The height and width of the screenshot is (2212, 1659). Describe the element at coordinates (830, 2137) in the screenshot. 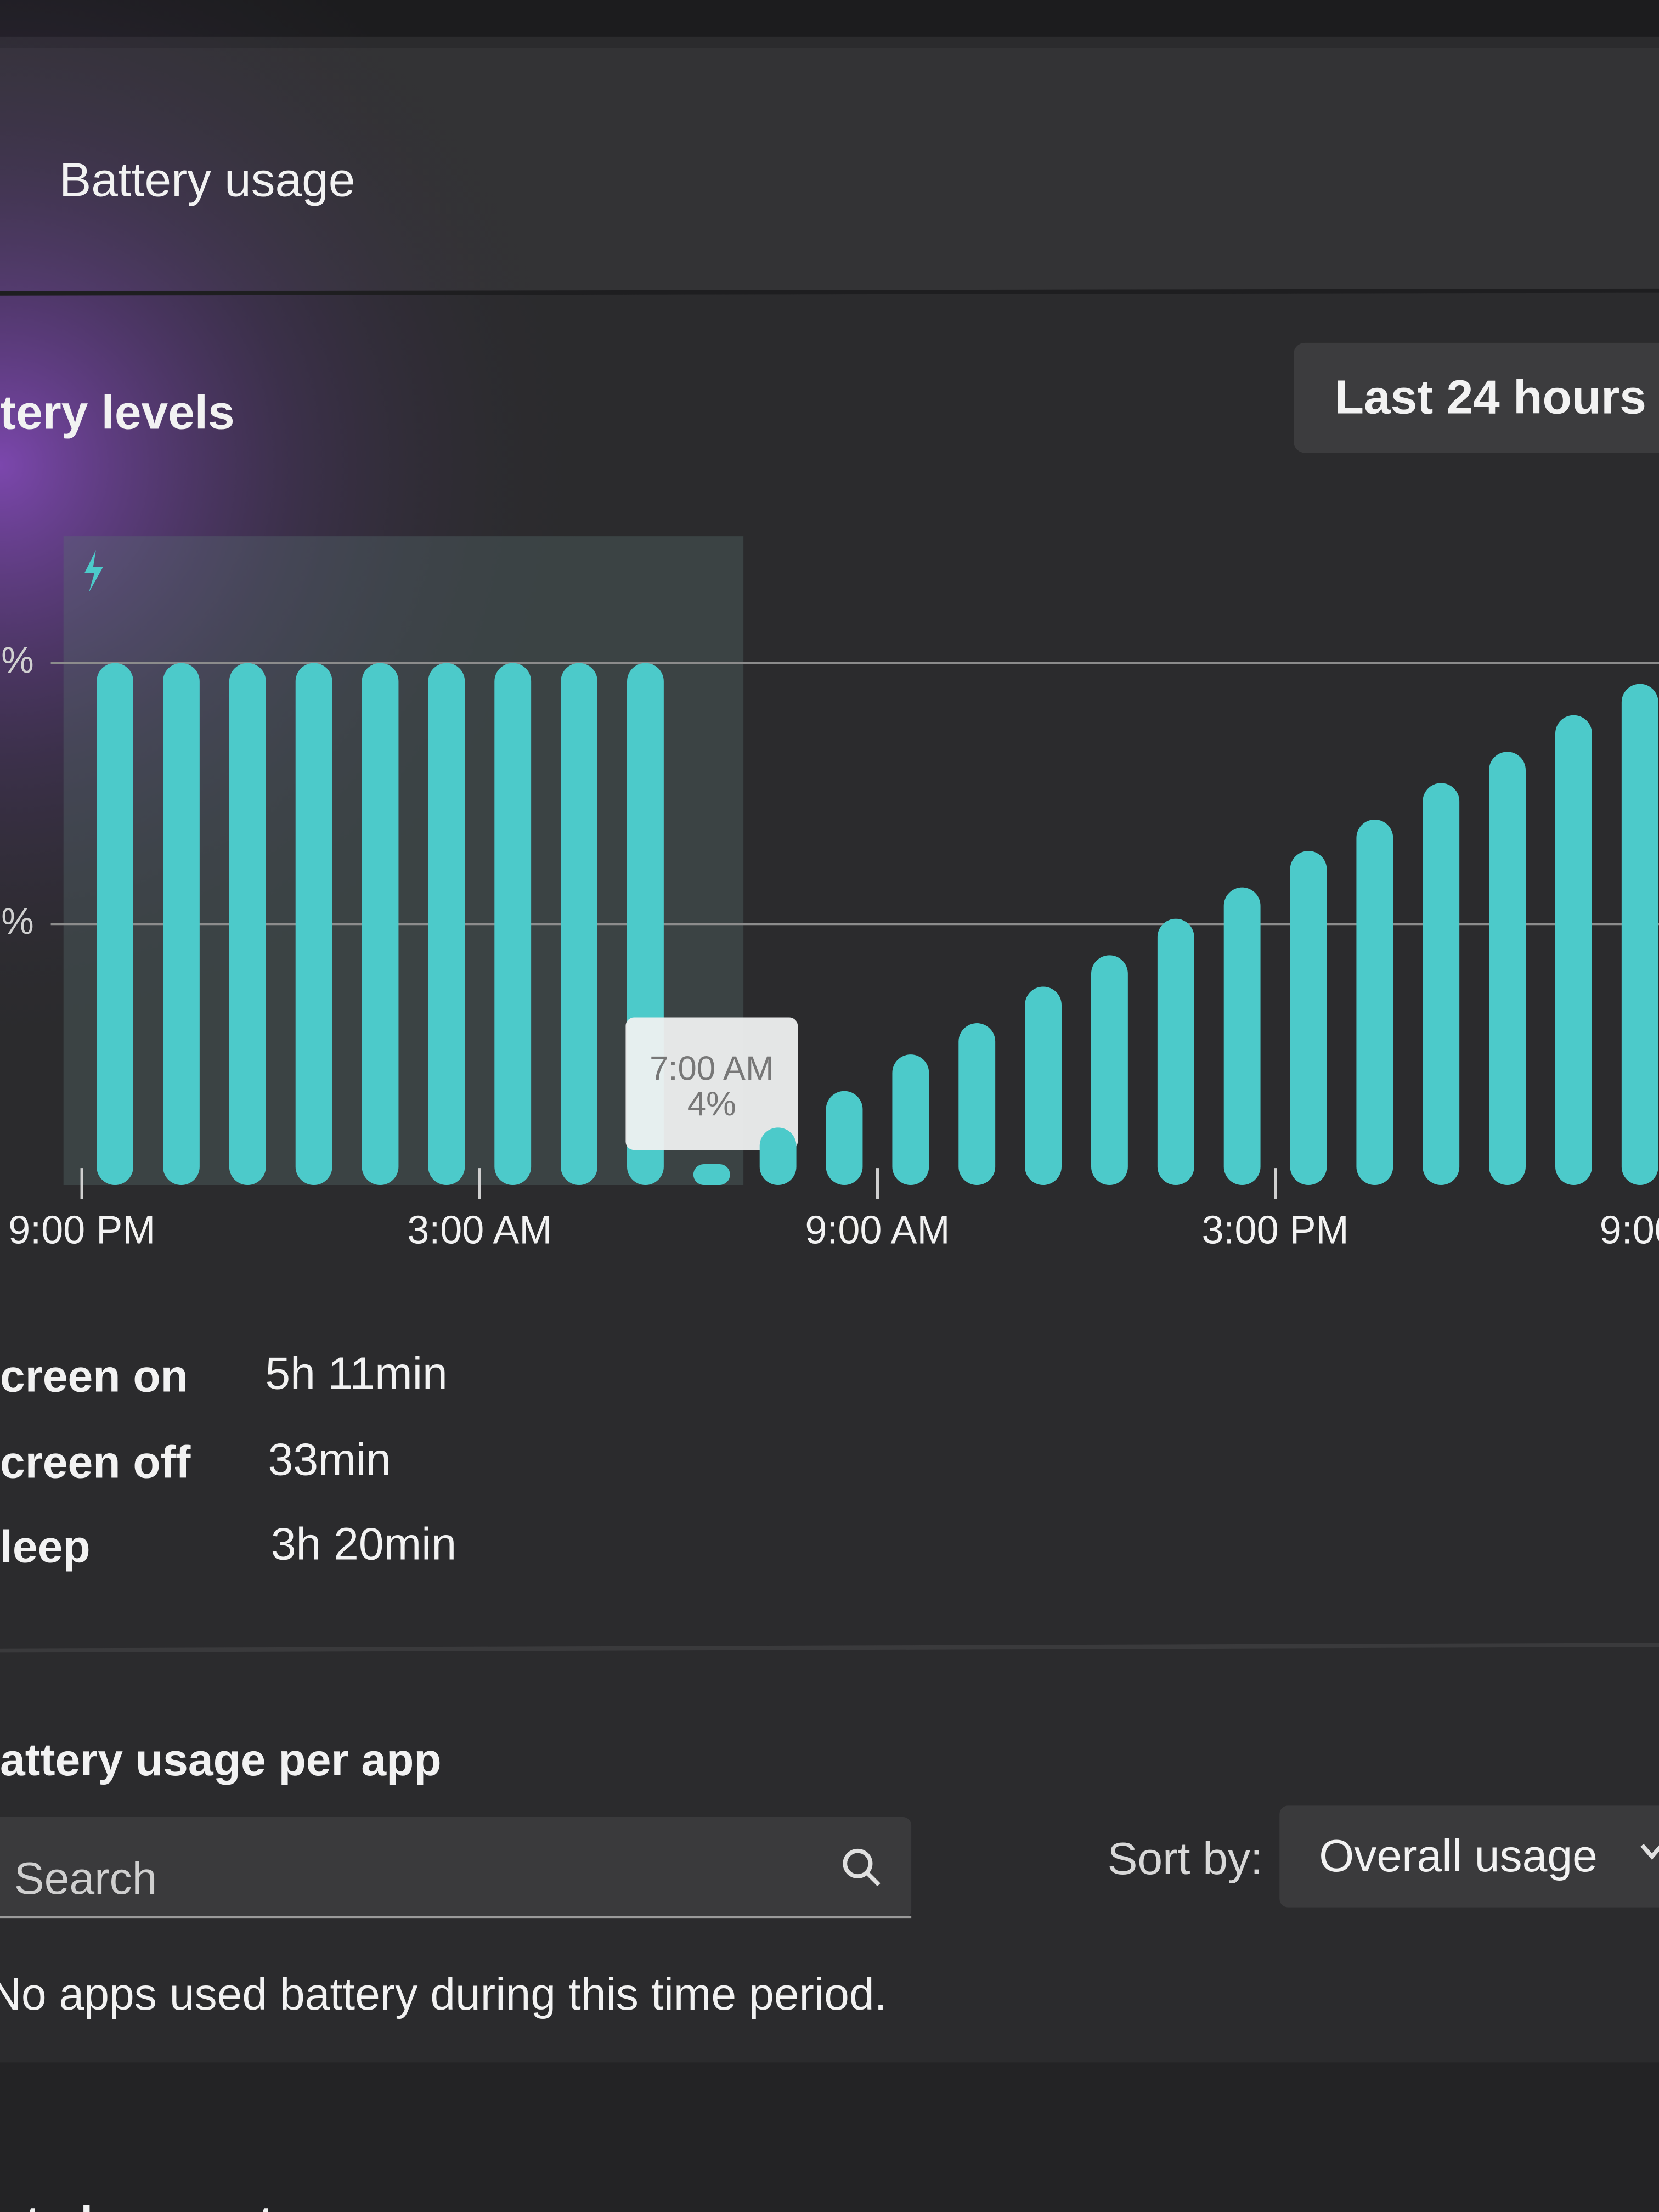

I see `lower-panel` at that location.